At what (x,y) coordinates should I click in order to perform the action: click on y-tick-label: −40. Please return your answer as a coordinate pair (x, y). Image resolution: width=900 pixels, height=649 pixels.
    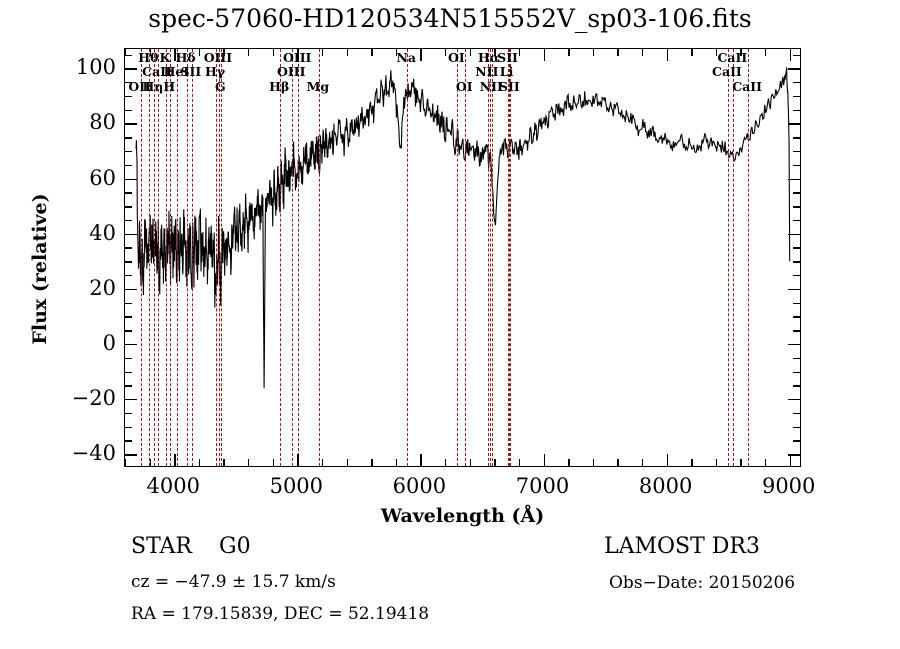
    Looking at the image, I should click on (93, 453).